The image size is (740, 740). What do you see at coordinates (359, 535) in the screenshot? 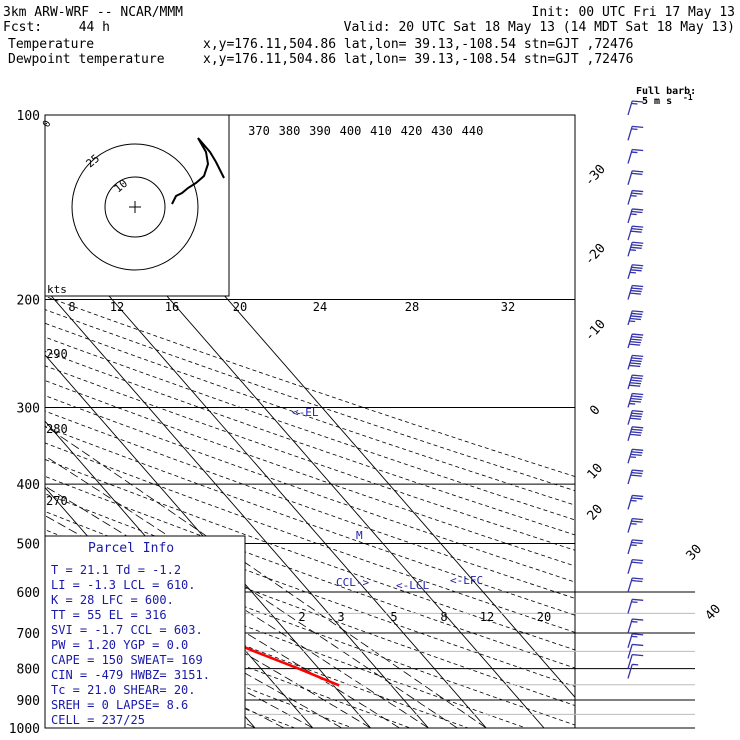
I see `sounding-marker: M` at bounding box center [359, 535].